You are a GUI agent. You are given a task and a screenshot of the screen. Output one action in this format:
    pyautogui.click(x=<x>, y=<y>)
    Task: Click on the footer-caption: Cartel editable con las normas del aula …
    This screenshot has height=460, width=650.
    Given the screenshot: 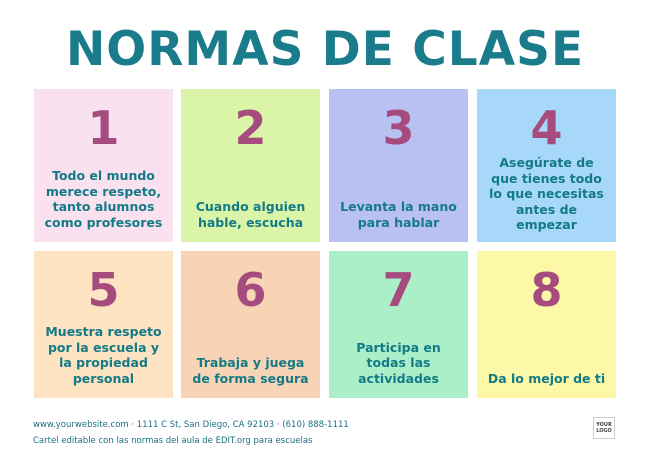 What is the action you would take?
    pyautogui.click(x=173, y=441)
    